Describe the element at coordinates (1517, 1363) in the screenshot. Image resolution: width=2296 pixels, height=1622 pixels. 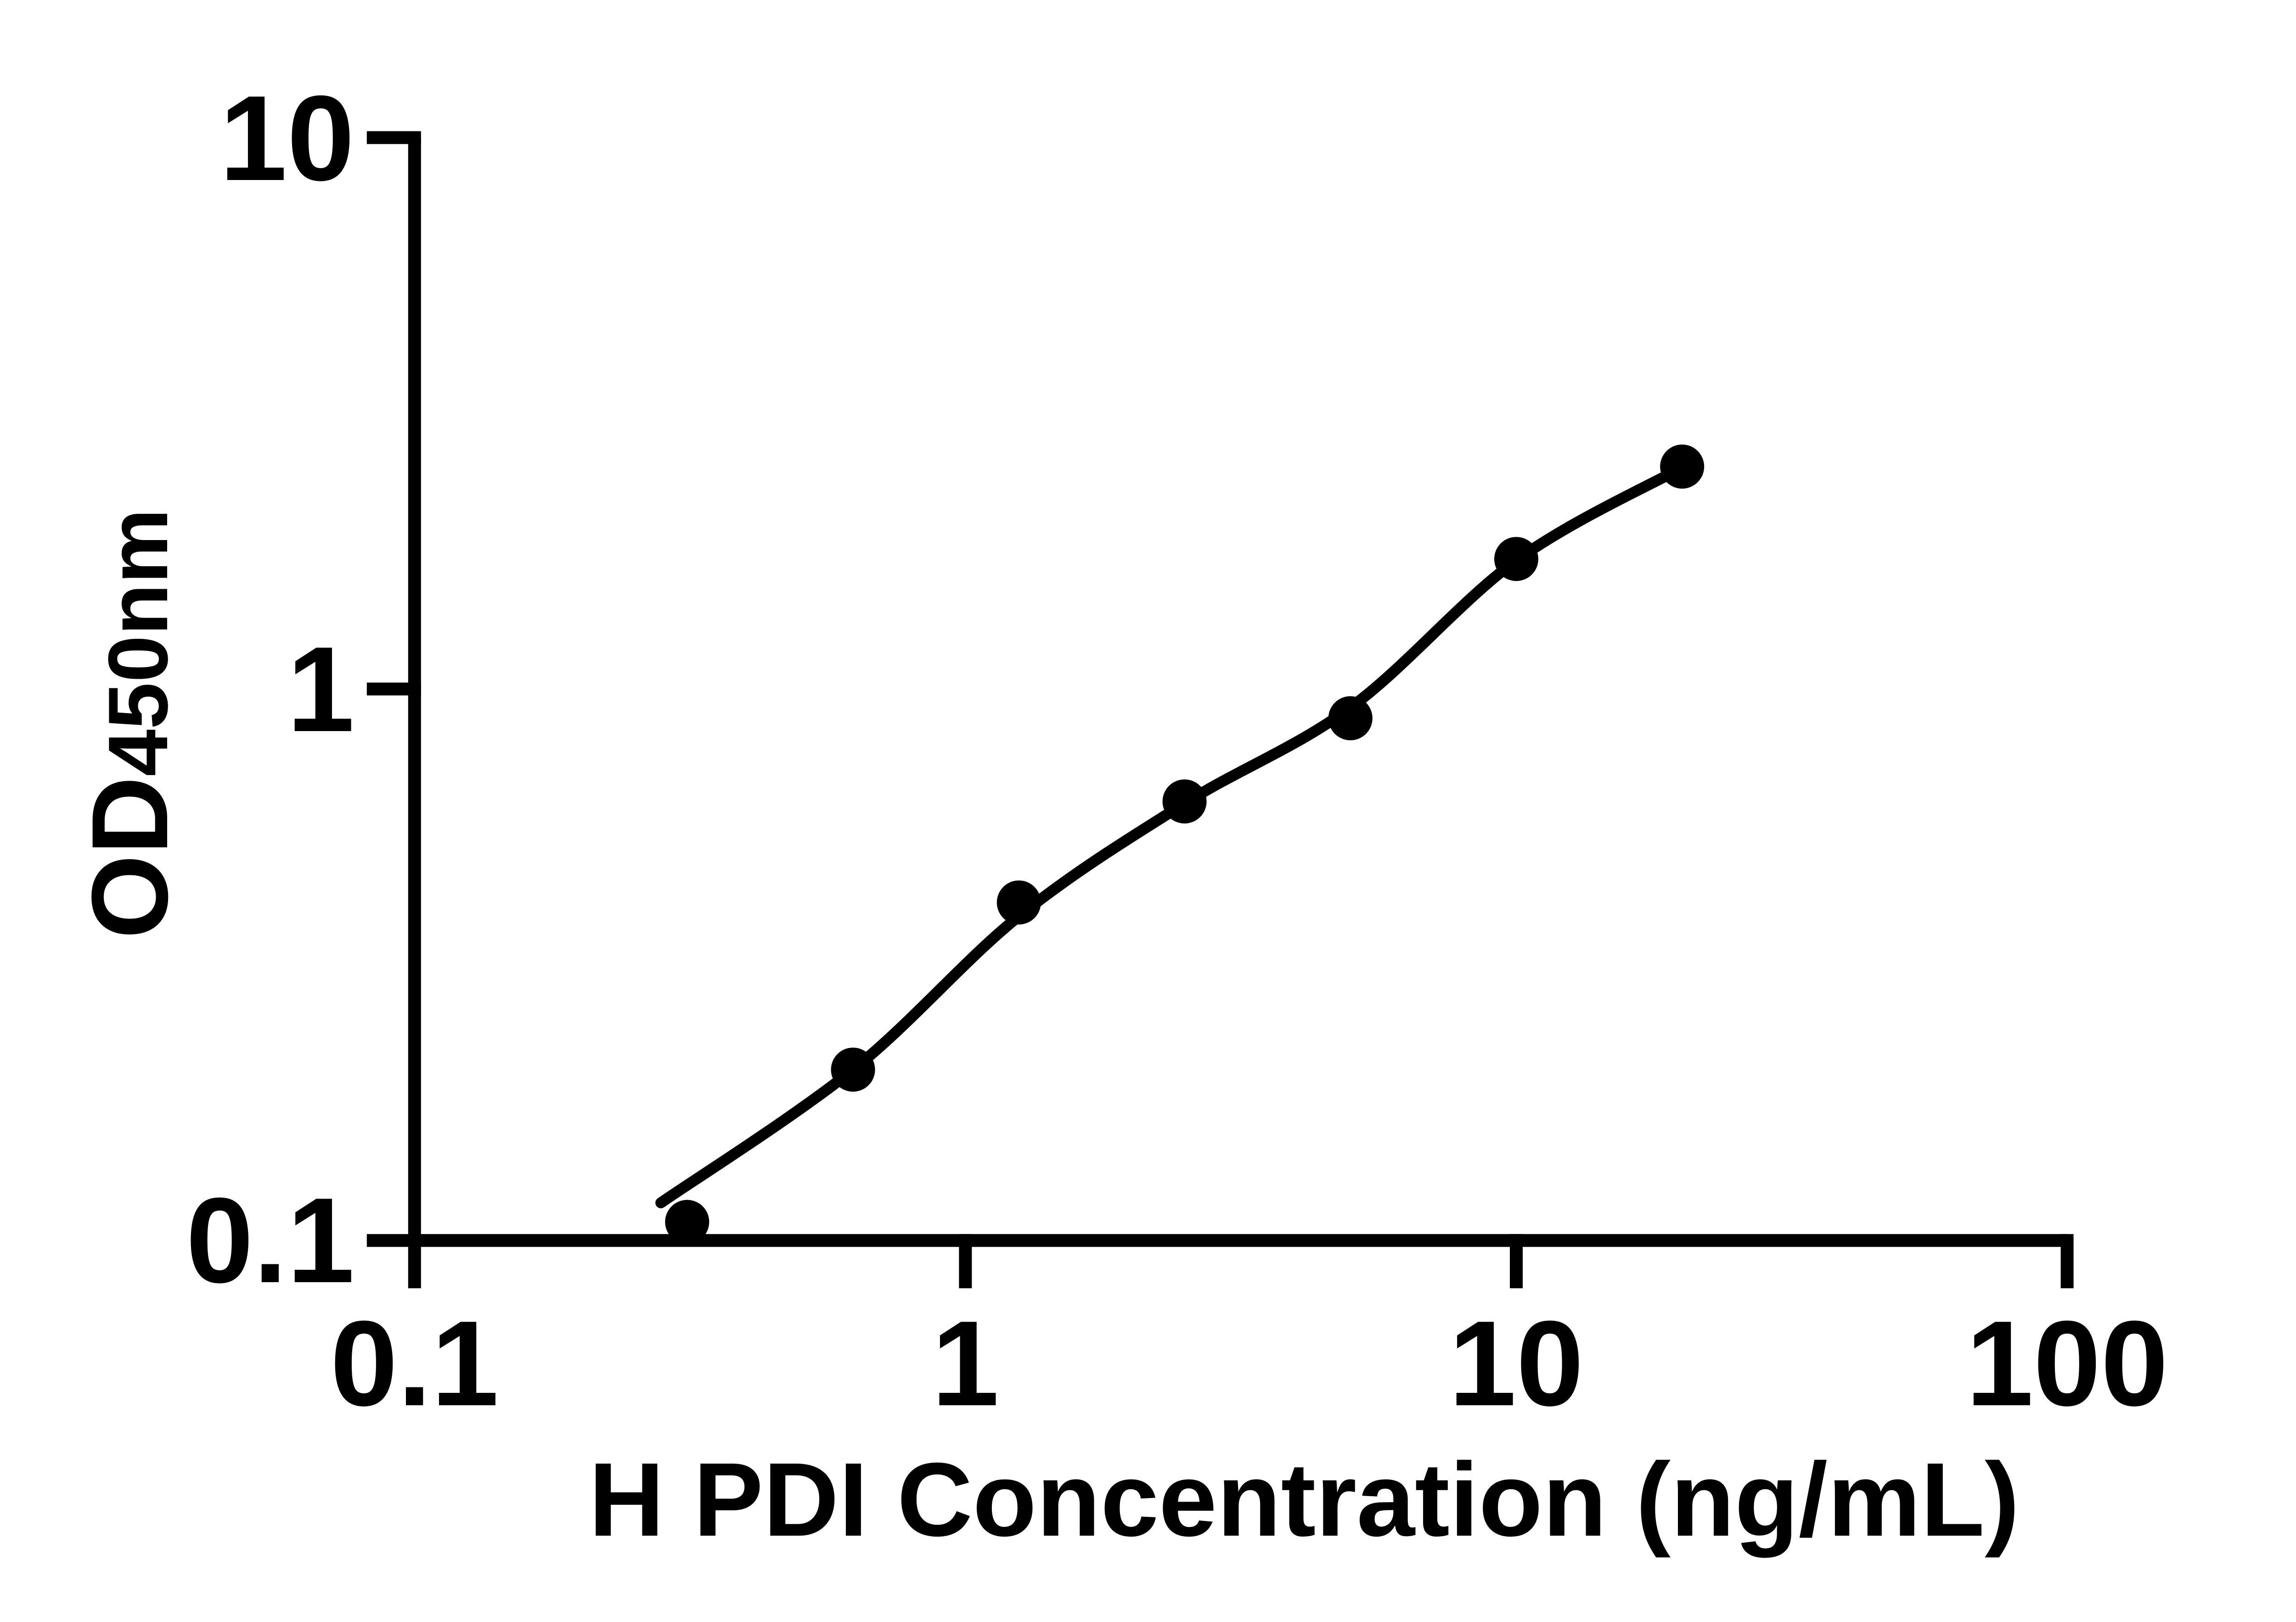
I see `x-tick-label: 10` at that location.